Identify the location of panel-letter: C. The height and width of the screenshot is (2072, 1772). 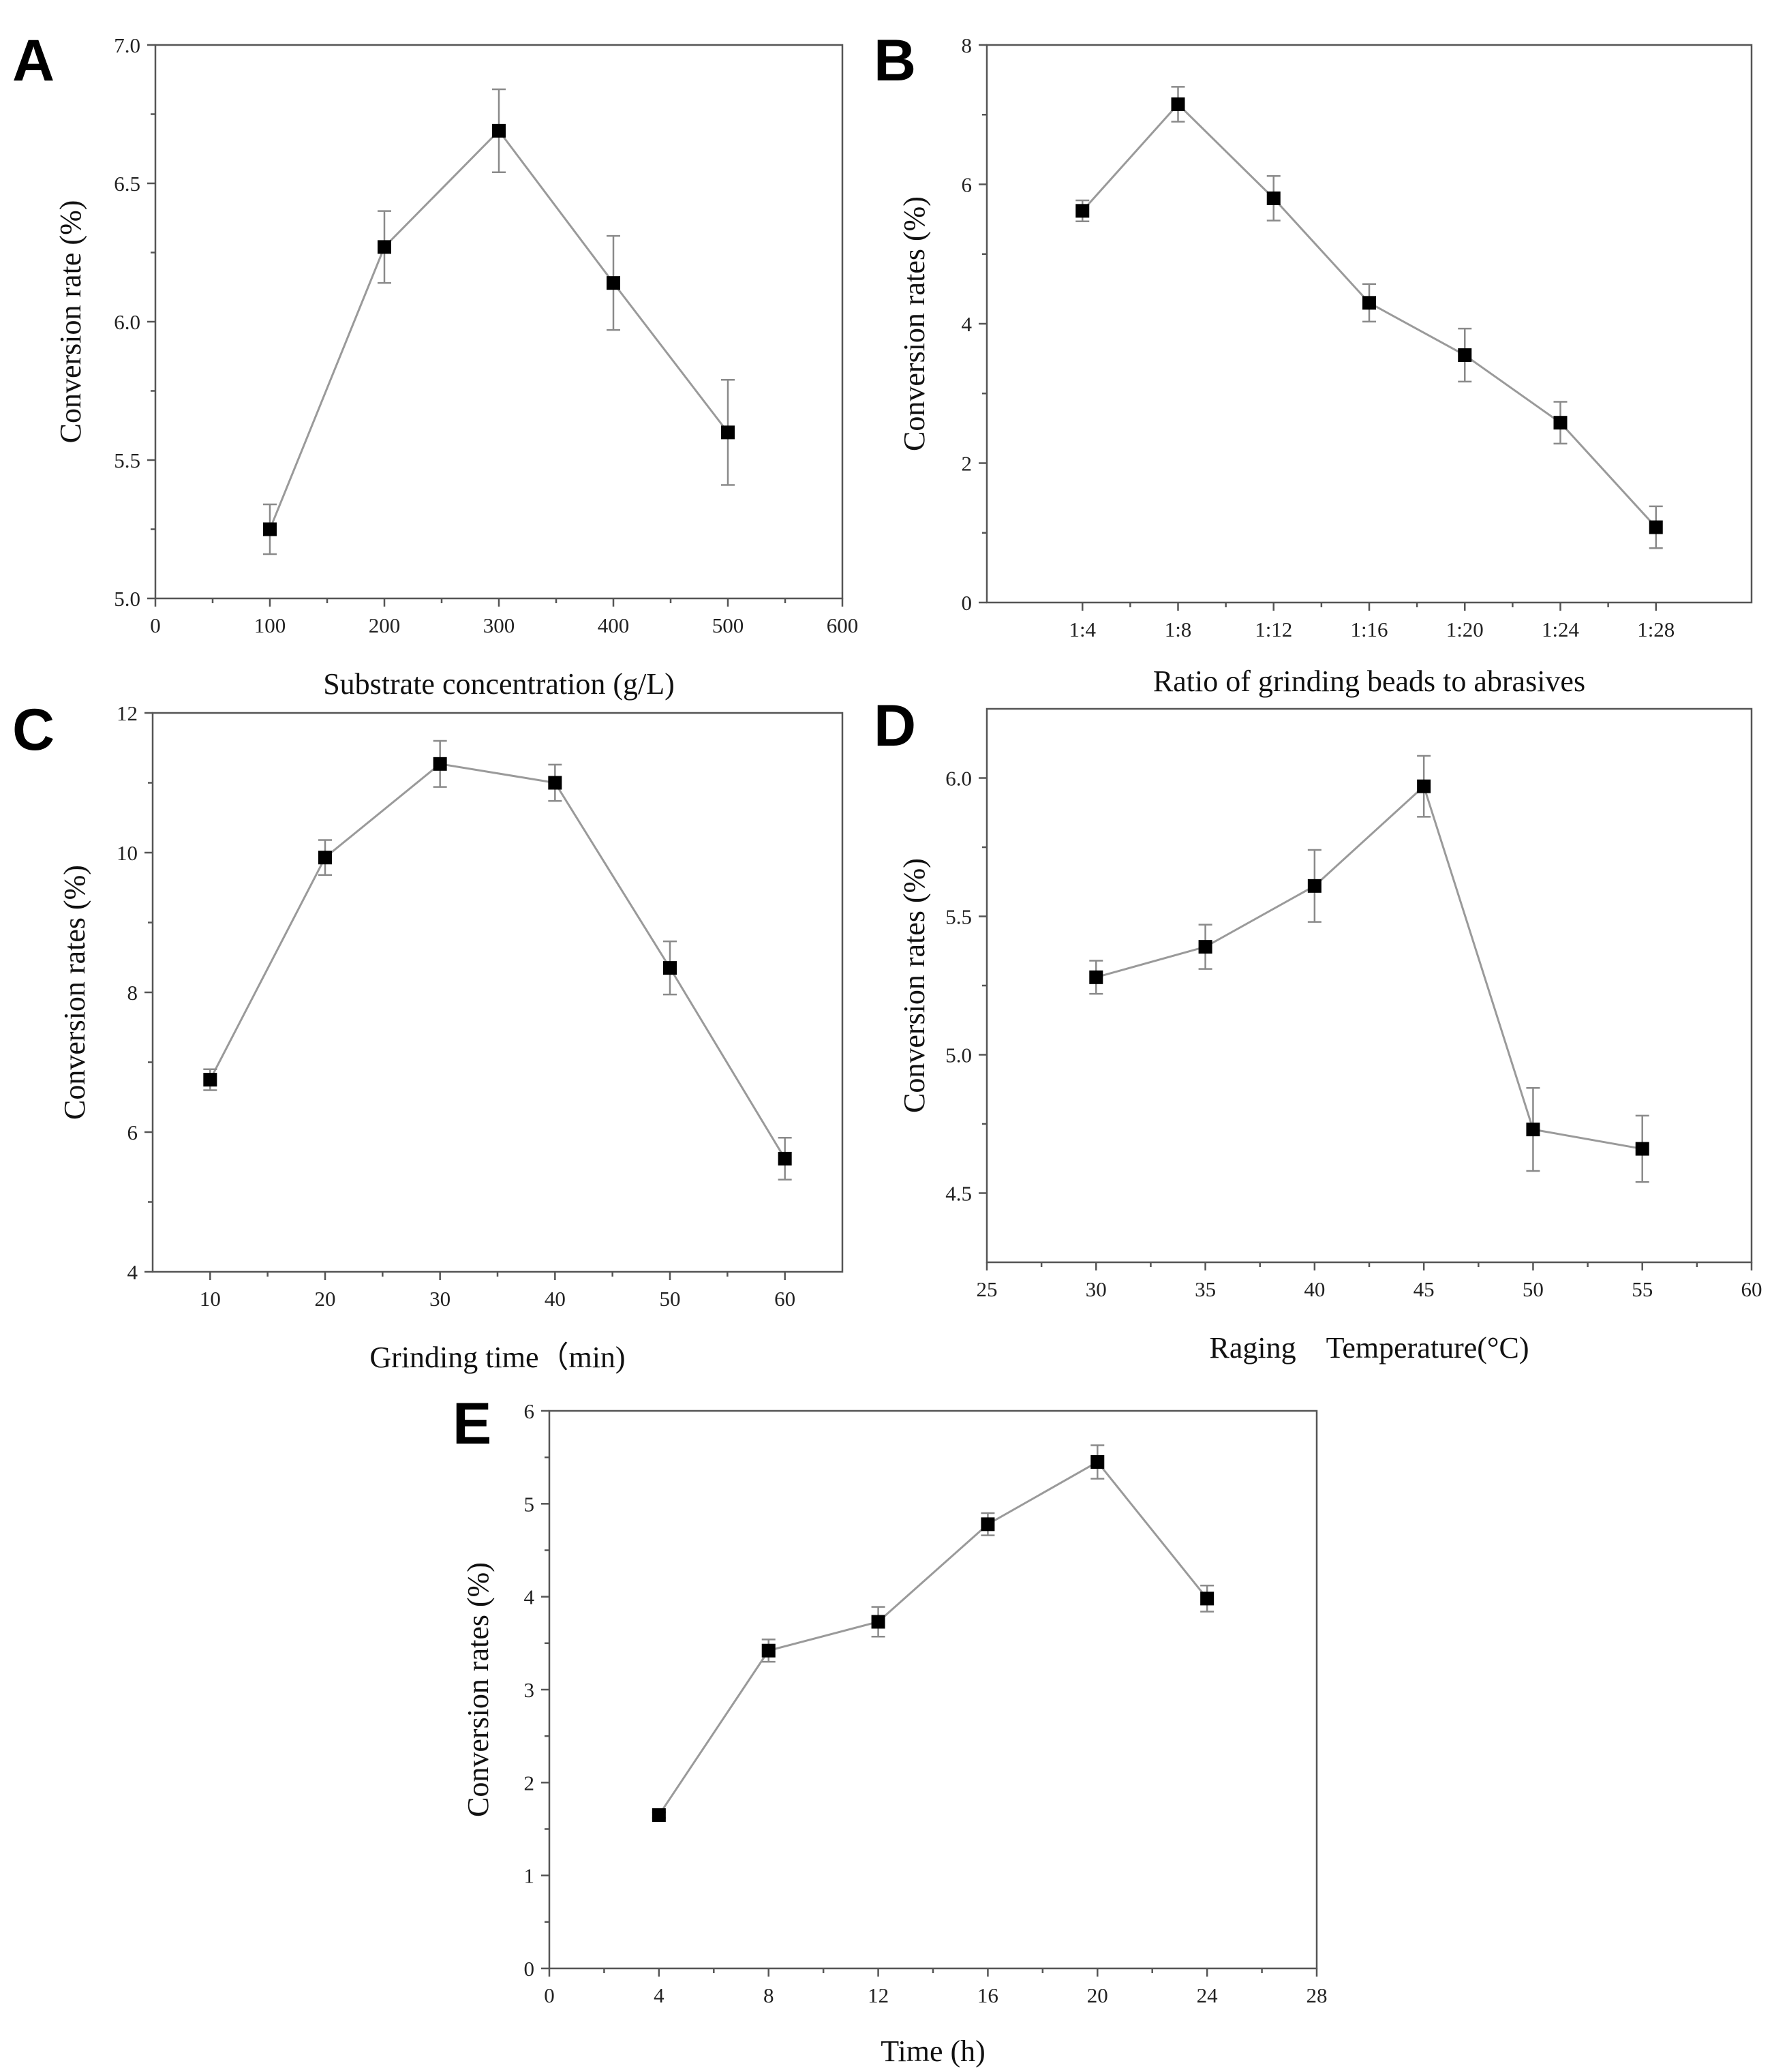
(33, 730).